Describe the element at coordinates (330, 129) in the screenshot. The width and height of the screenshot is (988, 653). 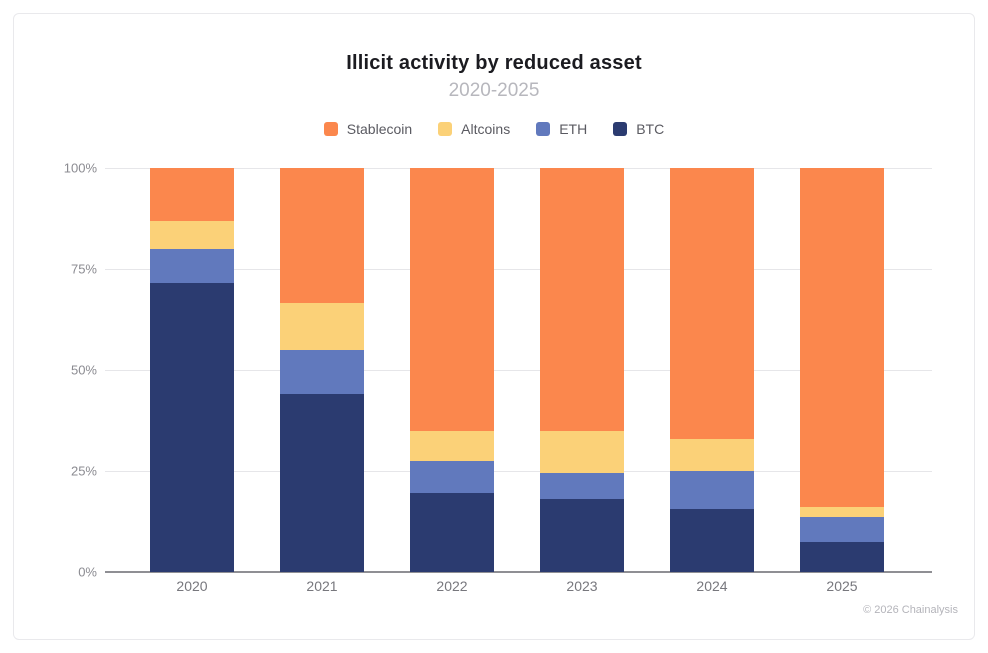
I see `legend-swatch-stablecoin` at that location.